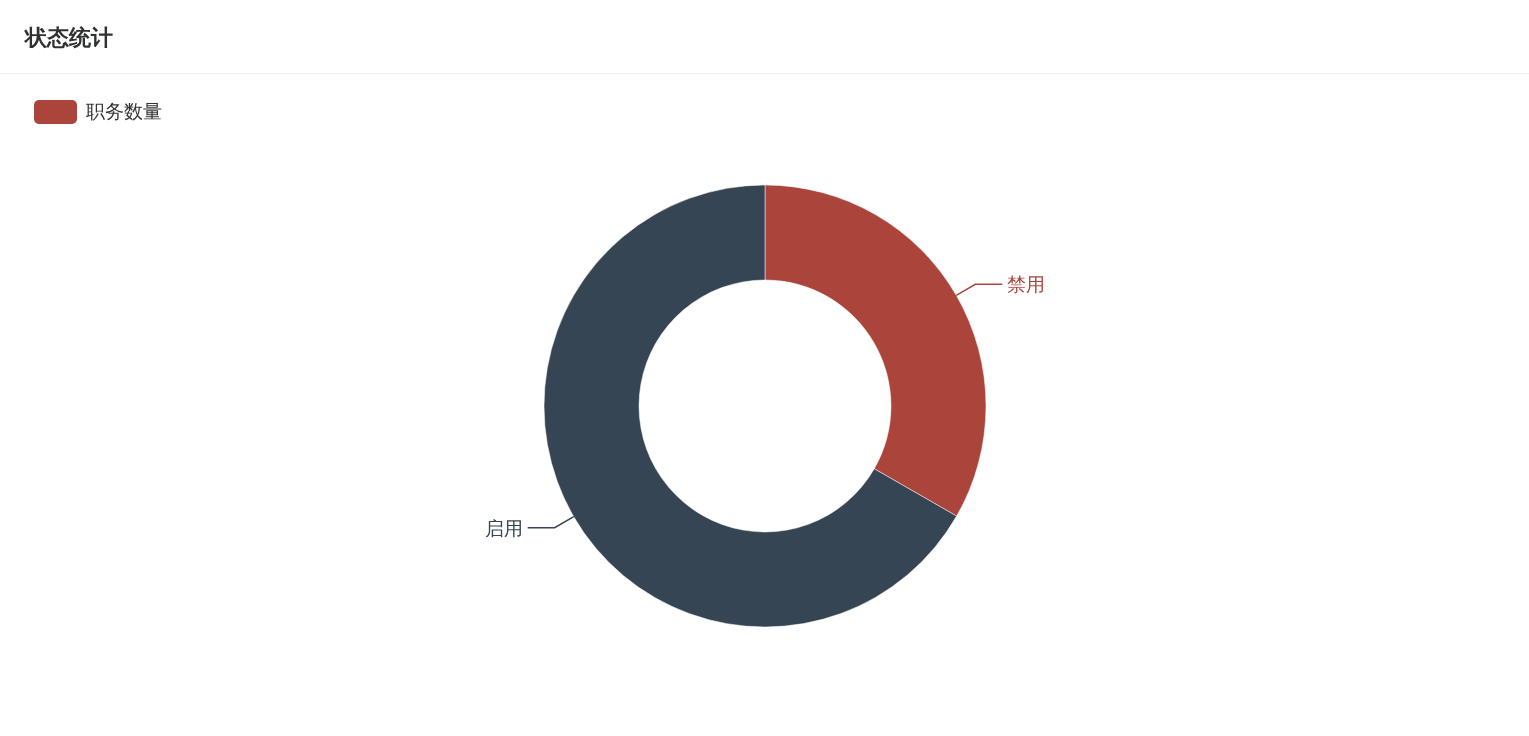 This screenshot has height=736, width=1529. I want to click on chart-title: 状态统计, so click(68, 37).